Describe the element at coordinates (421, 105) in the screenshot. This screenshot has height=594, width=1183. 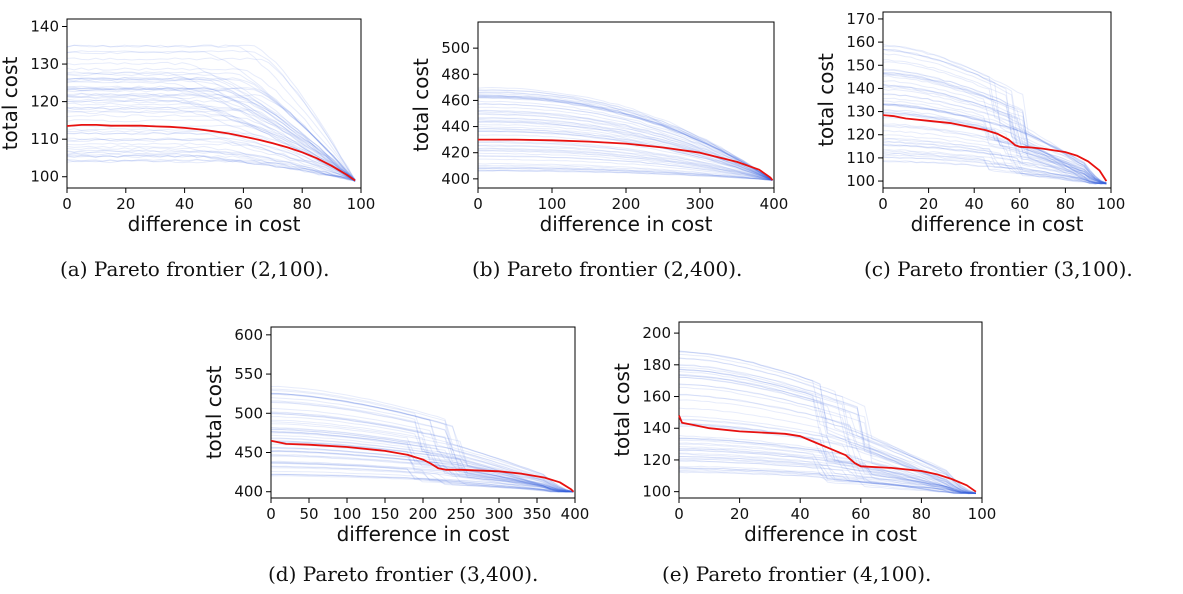
I see `y-axis-label: total cost` at that location.